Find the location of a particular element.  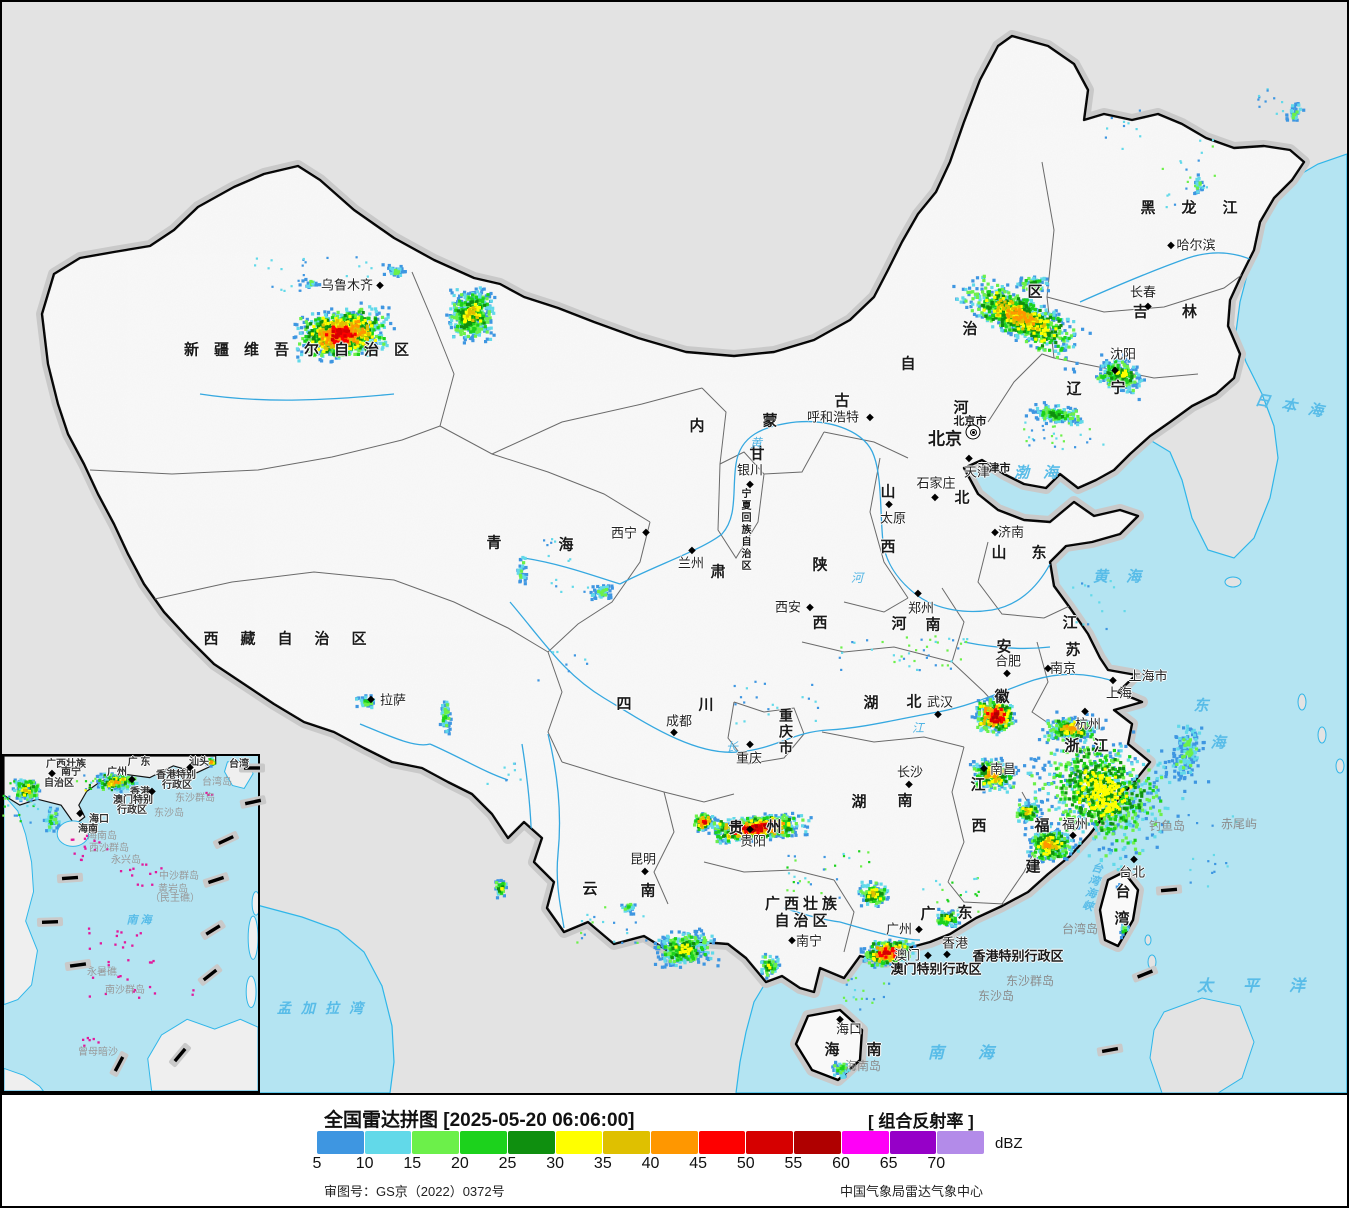

scale-value: 25 is located at coordinates (507, 1163).